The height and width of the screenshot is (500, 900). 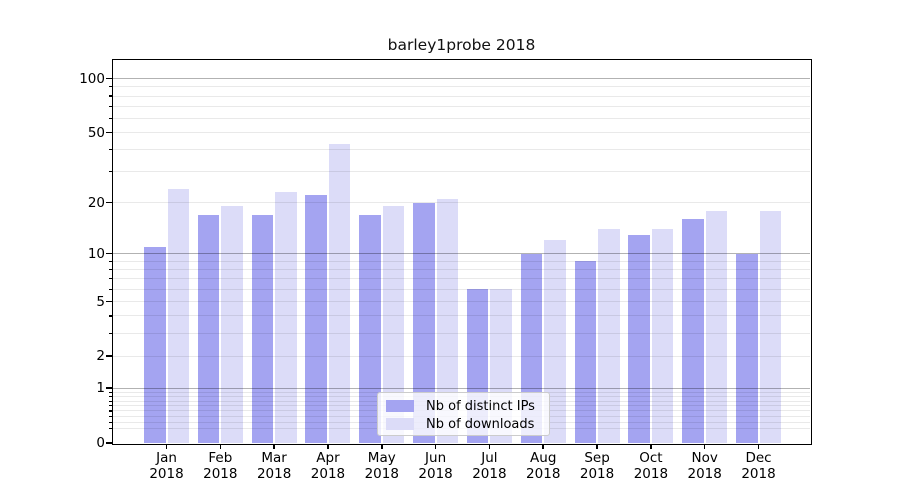 I want to click on bar-downloads-mar, so click(x=286, y=317).